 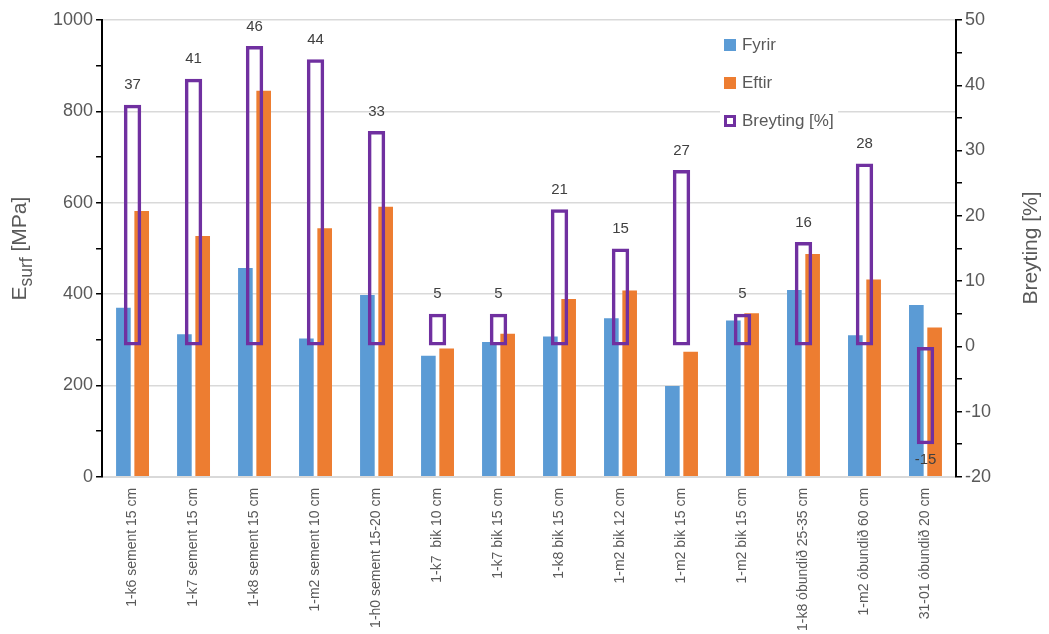 What do you see at coordinates (803, 221) in the screenshot?
I see `data-label: 16` at bounding box center [803, 221].